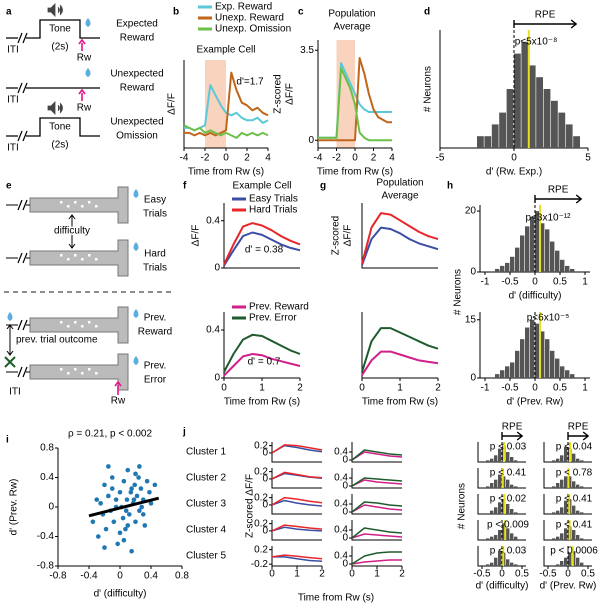 The image size is (600, 606). What do you see at coordinates (137, 136) in the screenshot?
I see `outcome-label: Omission` at bounding box center [137, 136].